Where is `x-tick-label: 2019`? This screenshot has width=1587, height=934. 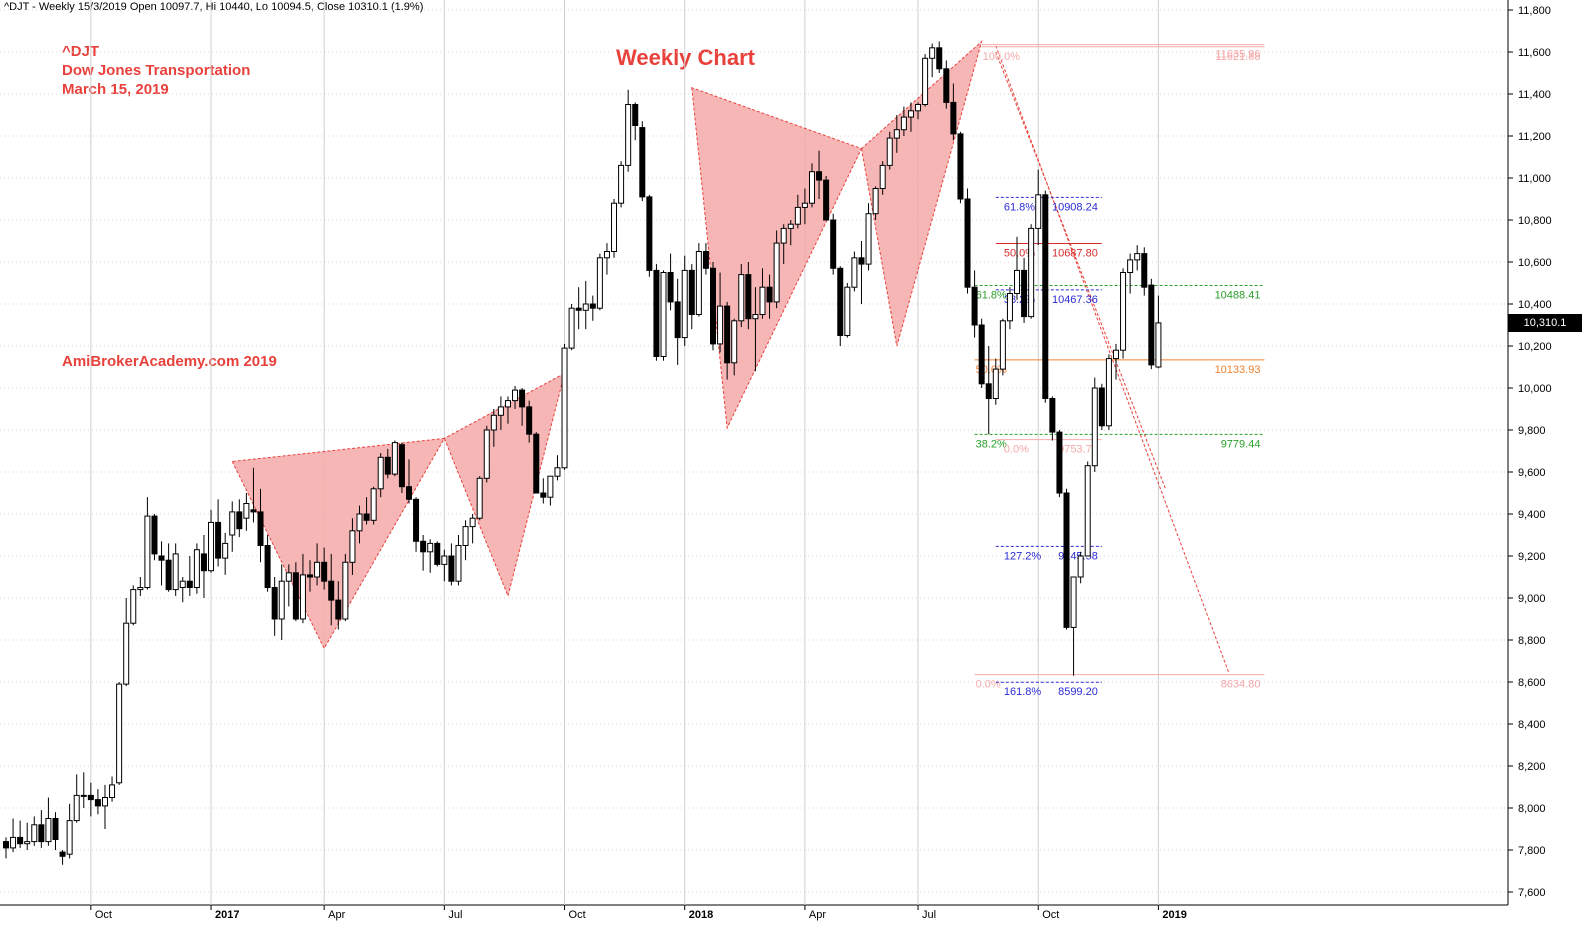 x-tick-label: 2019 is located at coordinates (1174, 915).